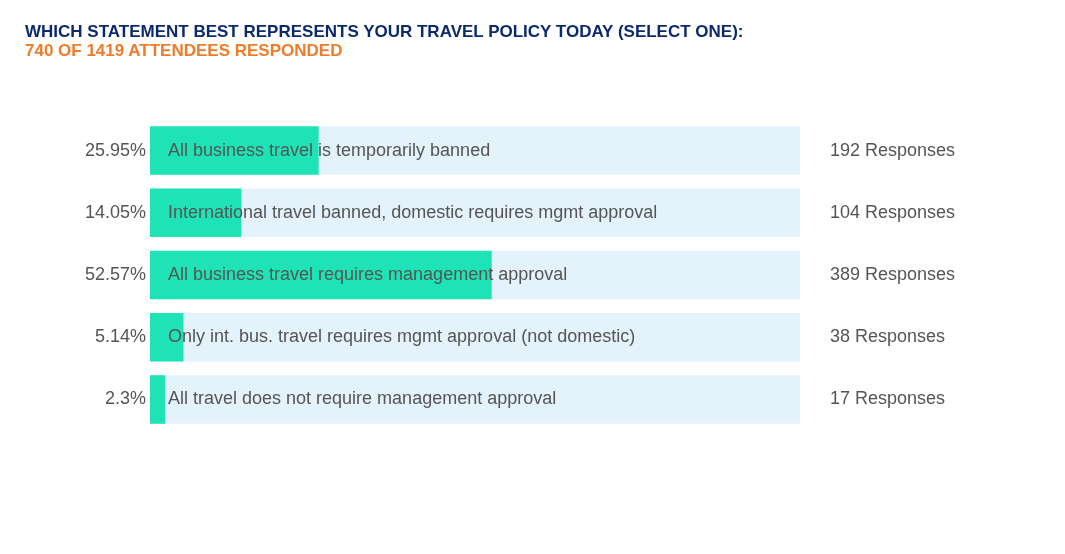  I want to click on text: 389 Responses, so click(893, 274).